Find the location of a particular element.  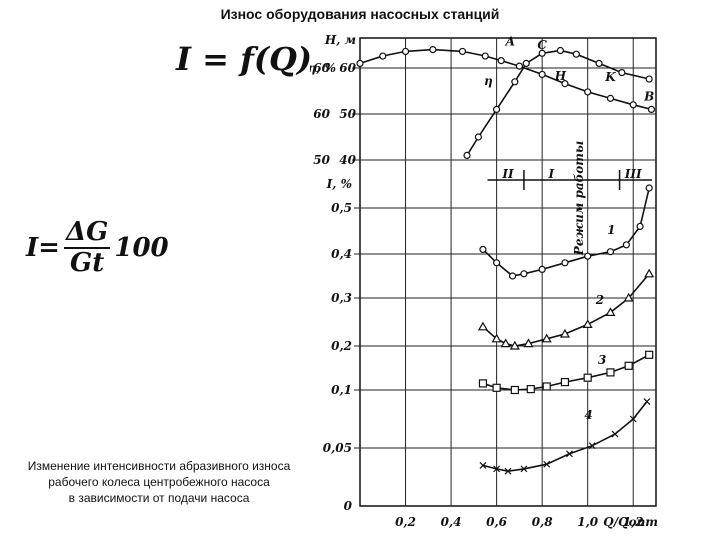

series-label: 4 is located at coordinates (588, 415).